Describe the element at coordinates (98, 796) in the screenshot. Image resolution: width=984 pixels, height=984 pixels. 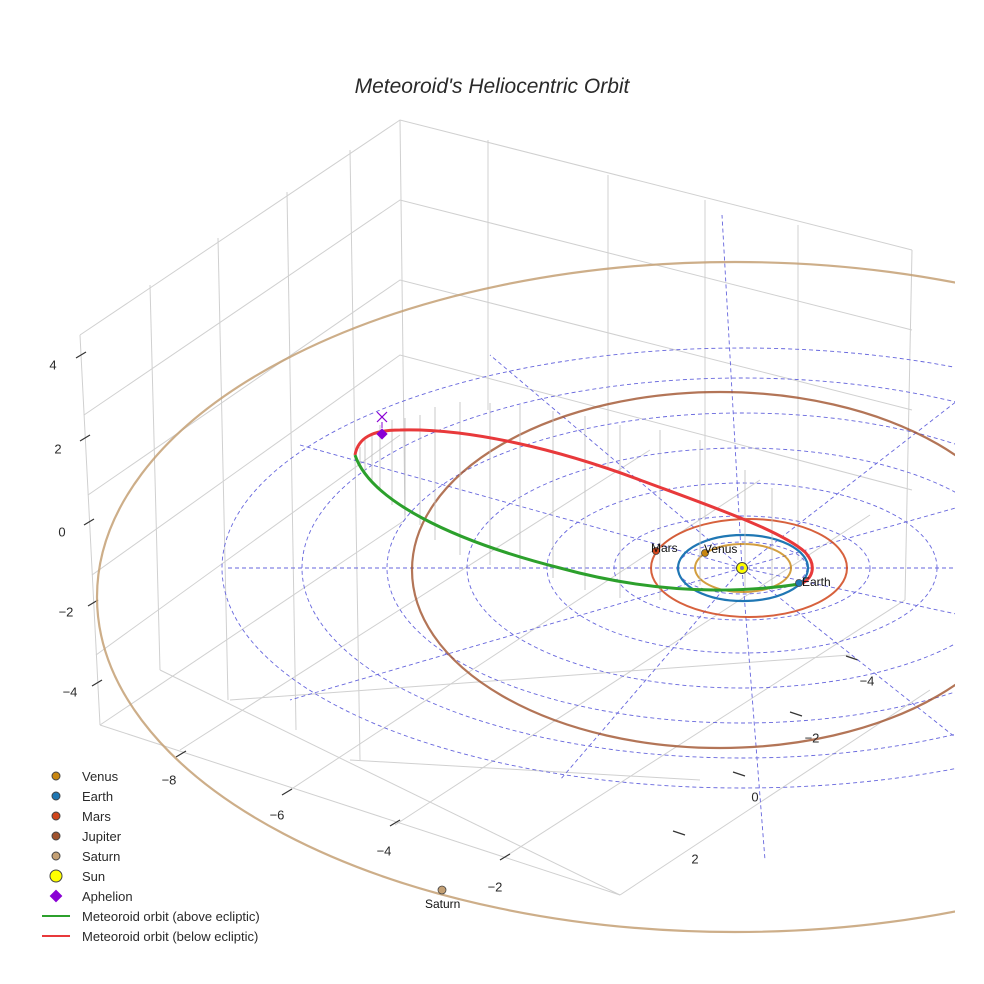
I see `legend-label: Earth` at that location.